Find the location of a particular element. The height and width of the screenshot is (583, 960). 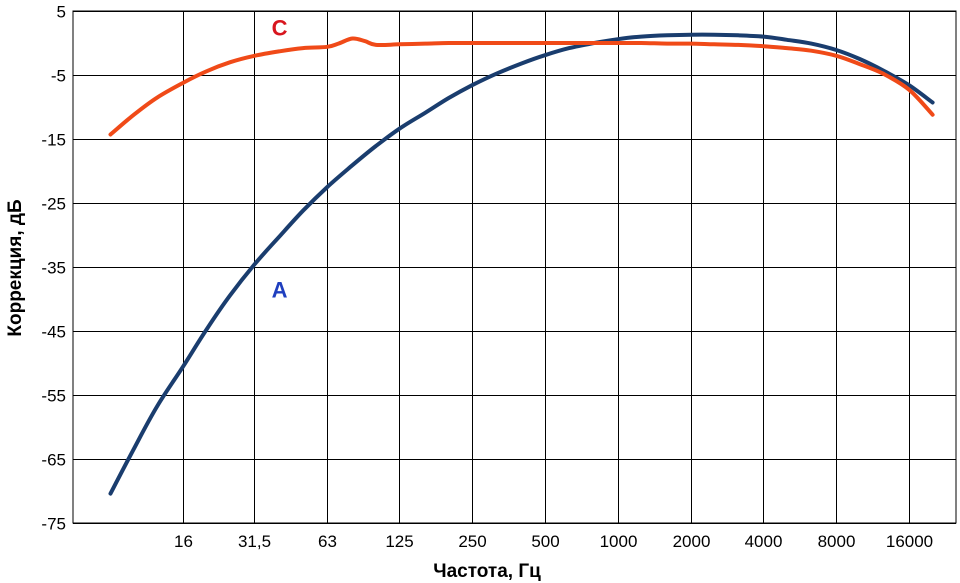

y-axis-title: Коррекция, дБ is located at coordinates (15, 267).